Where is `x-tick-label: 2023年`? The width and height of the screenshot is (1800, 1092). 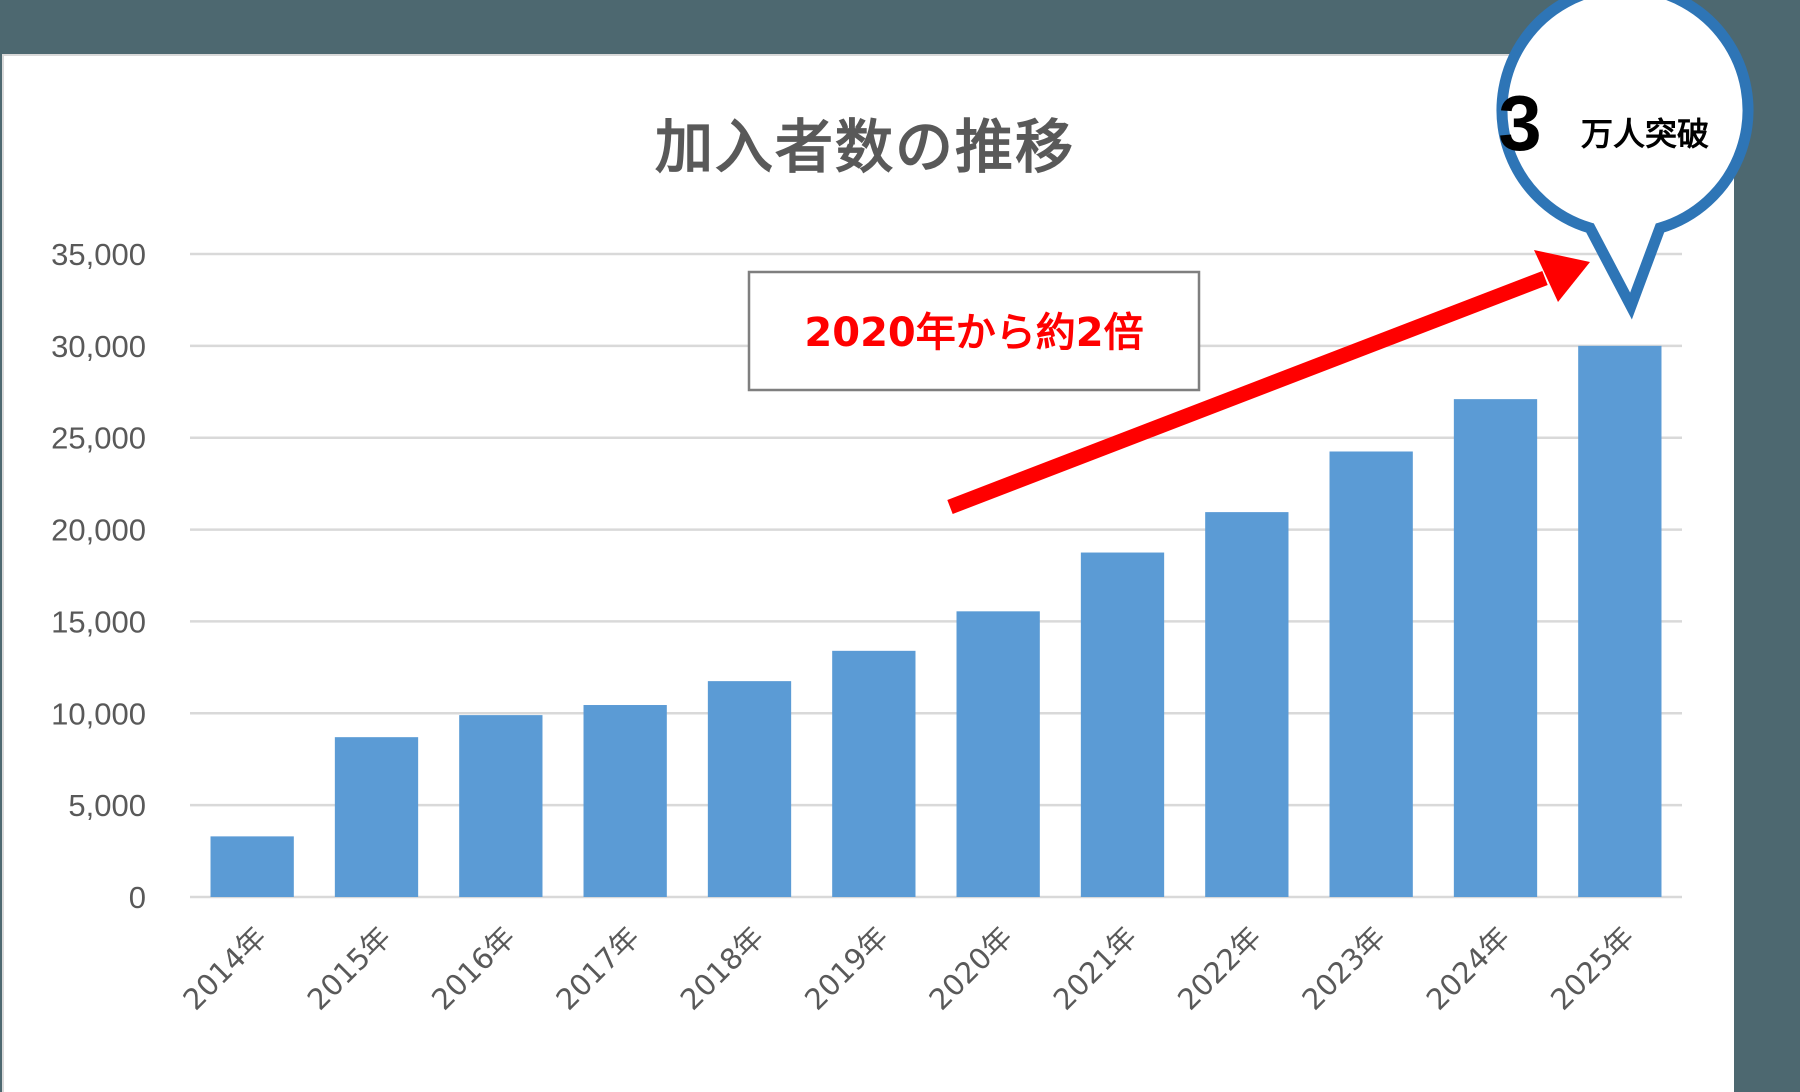 x-tick-label: 2023年 is located at coordinates (1343, 968).